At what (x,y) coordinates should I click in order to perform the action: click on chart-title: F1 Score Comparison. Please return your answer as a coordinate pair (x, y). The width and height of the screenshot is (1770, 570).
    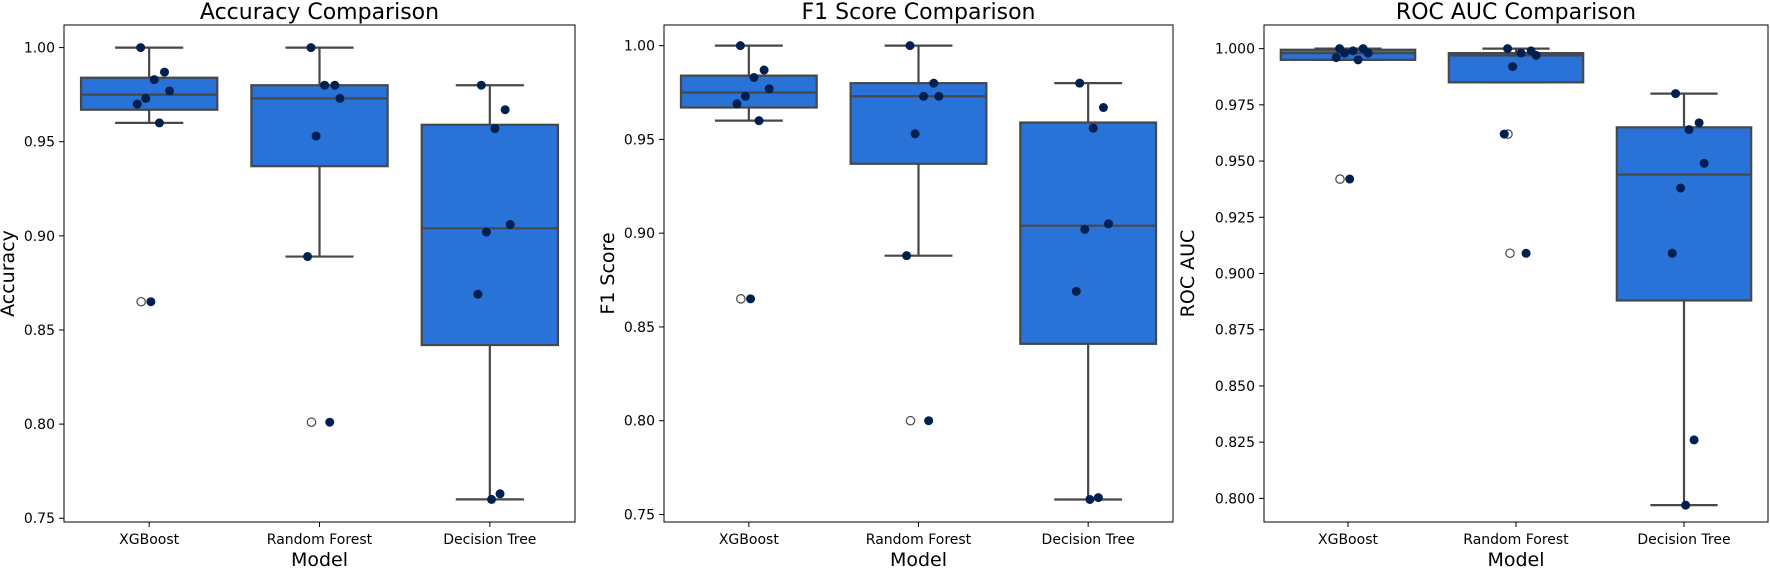
    Looking at the image, I should click on (919, 12).